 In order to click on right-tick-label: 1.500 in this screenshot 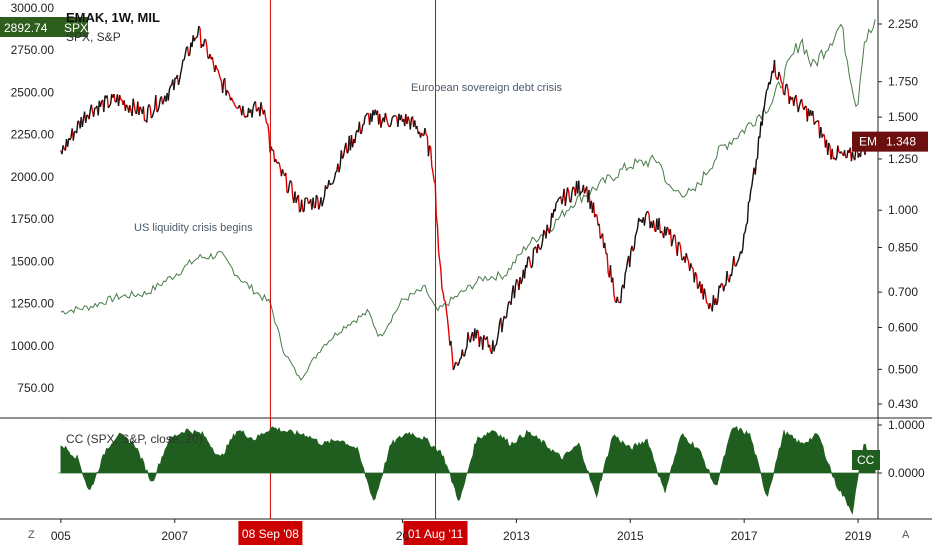, I will do `click(903, 117)`.